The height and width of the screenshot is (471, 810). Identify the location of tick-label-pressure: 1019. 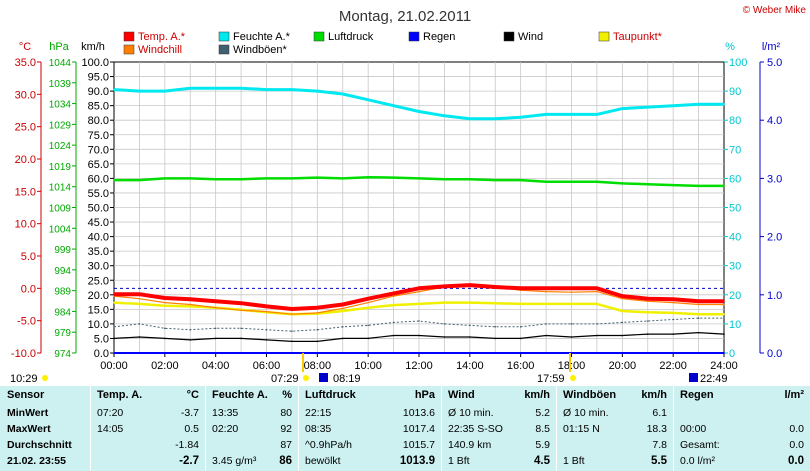
(60, 167).